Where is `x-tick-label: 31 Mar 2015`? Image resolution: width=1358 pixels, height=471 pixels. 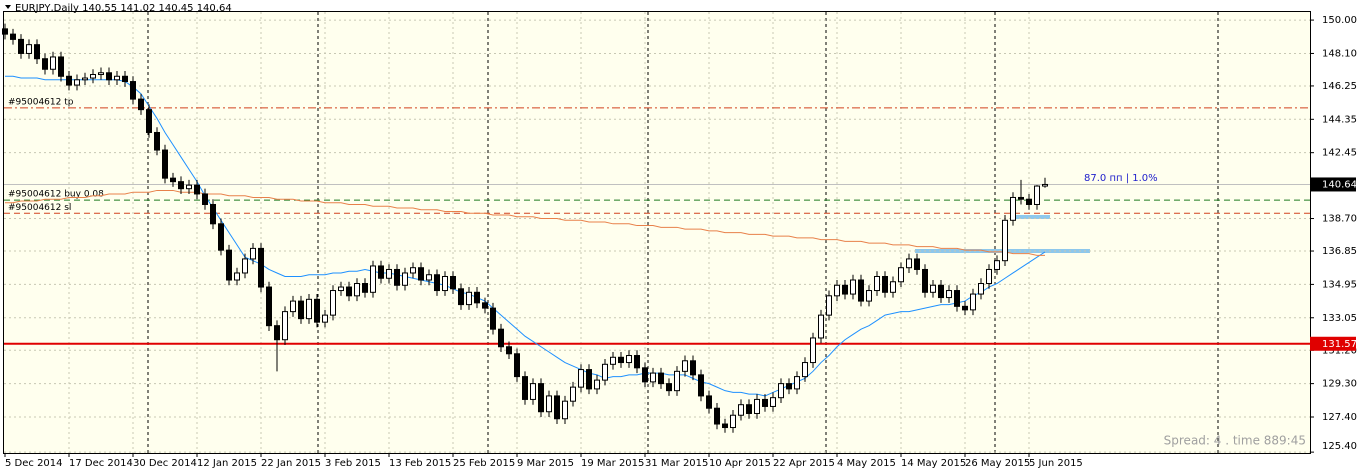
x-tick-label: 31 Mar 2015 is located at coordinates (676, 463).